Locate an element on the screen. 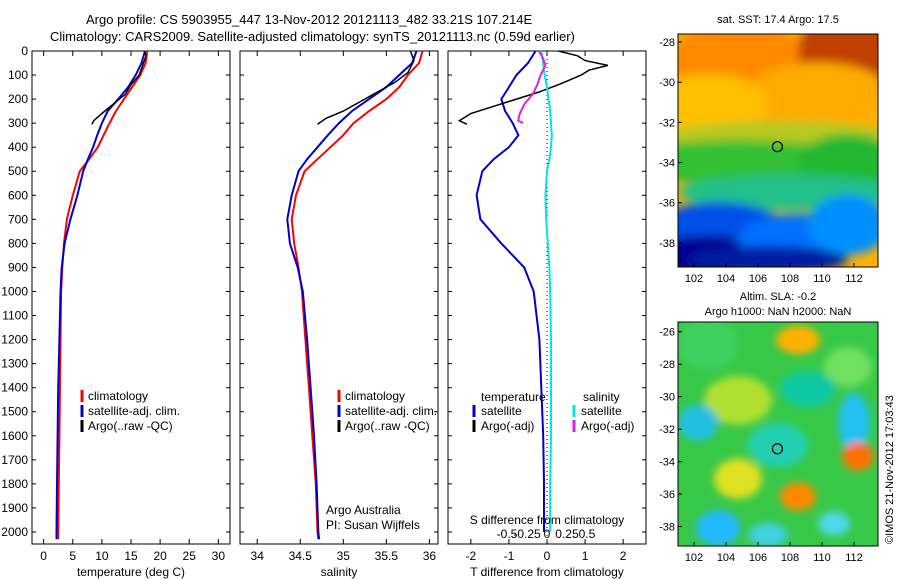 This screenshot has height=580, width=900. series-line-climatology is located at coordinates (103, 295).